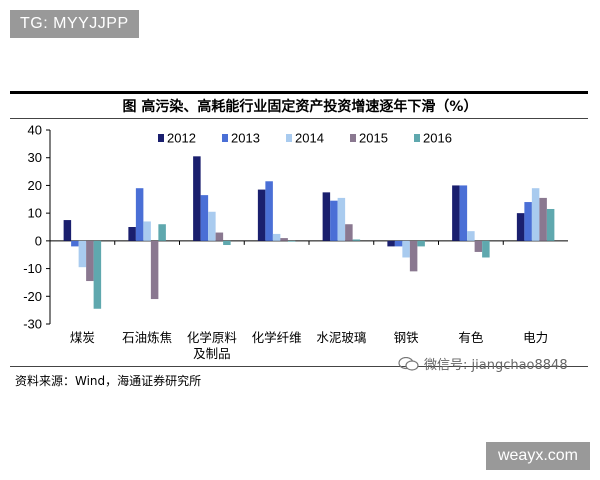 The width and height of the screenshot is (600, 480). Describe the element at coordinates (108, 381) in the screenshot. I see `source-note: 资料来源：Wind，海通证券研究所` at that location.